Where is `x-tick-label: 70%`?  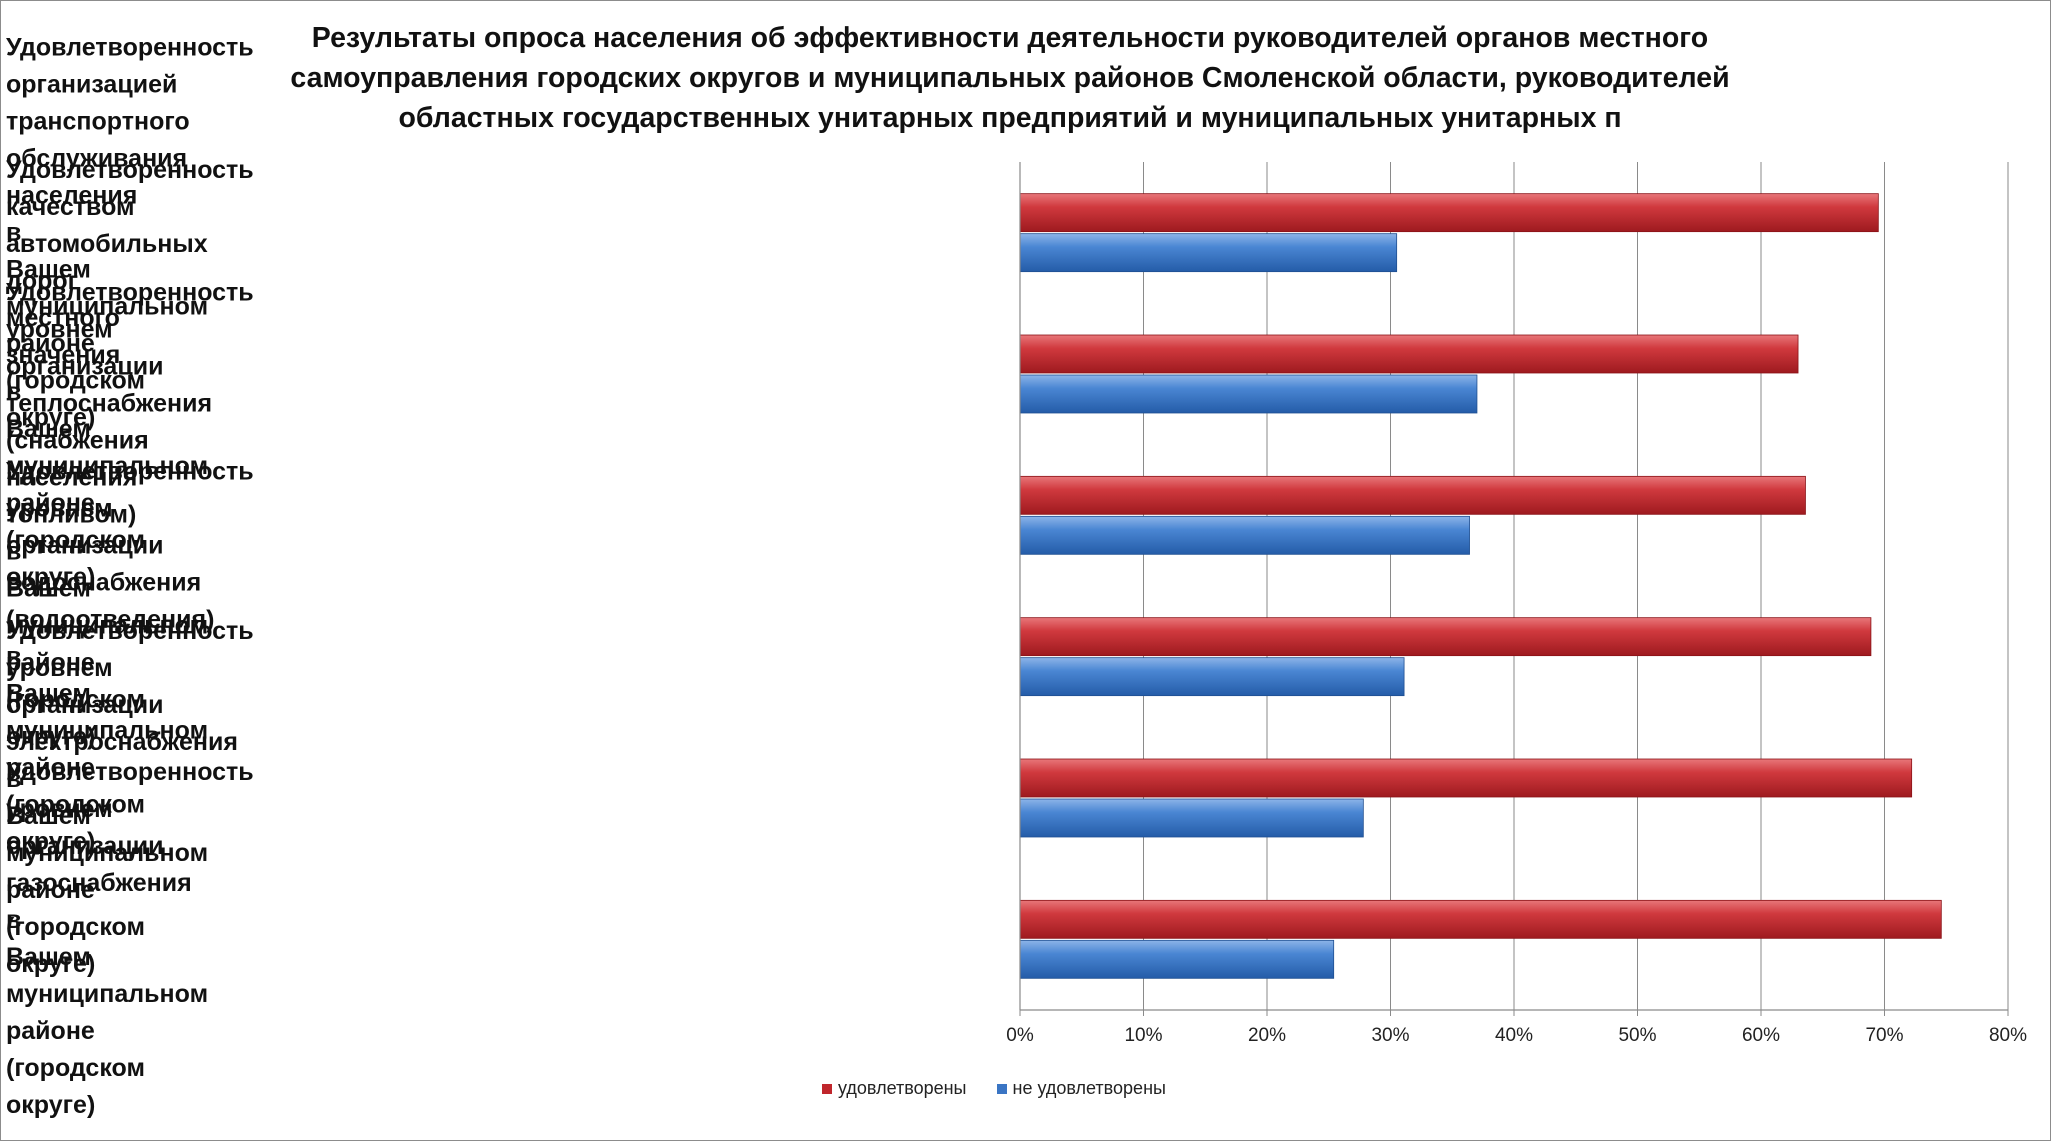
x-tick-label: 70% is located at coordinates (1884, 1035).